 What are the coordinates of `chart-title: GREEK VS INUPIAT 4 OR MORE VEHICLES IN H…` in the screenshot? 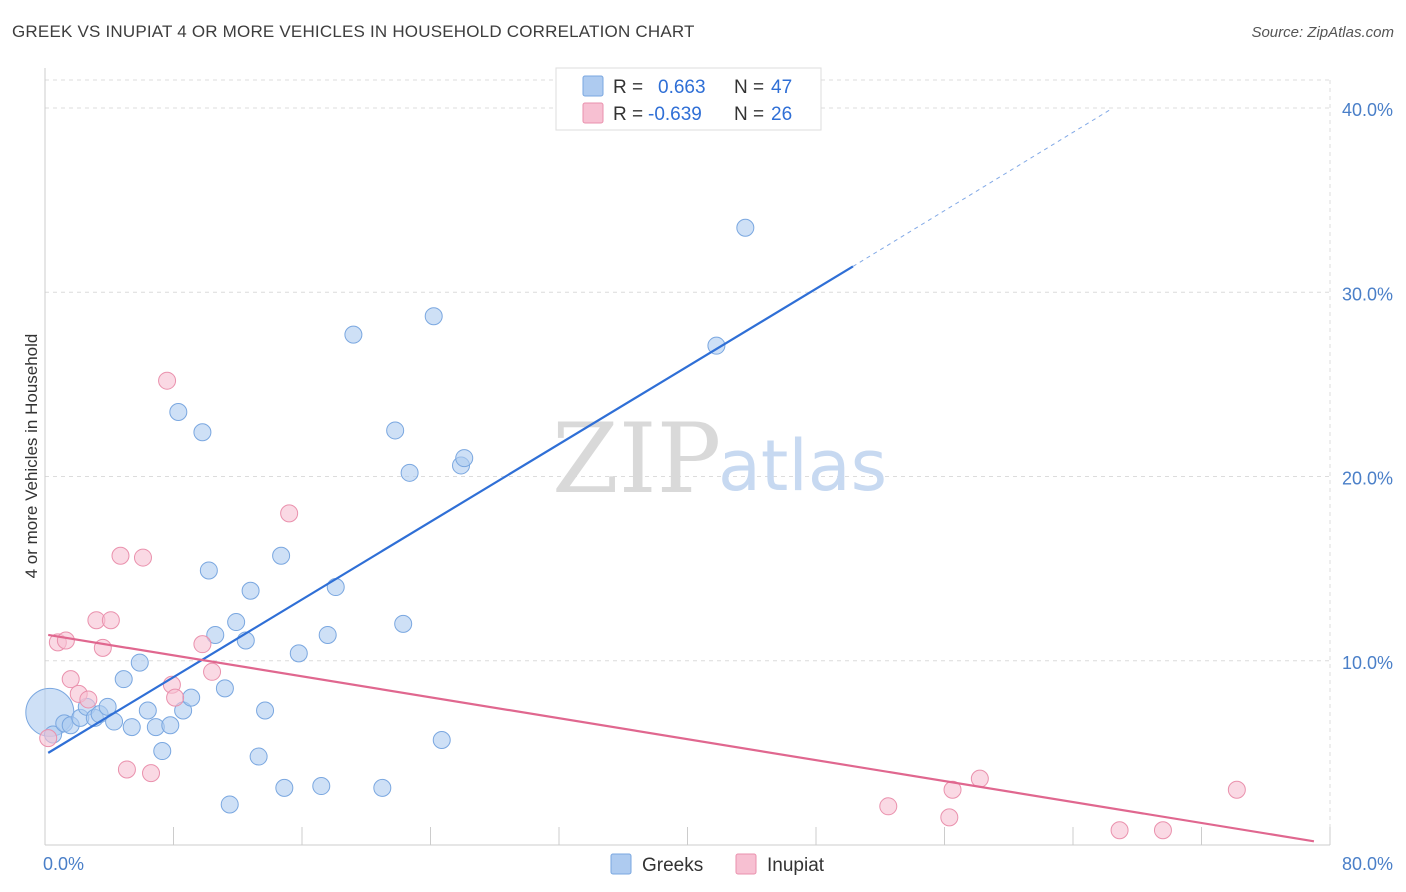 It's located at (353, 31).